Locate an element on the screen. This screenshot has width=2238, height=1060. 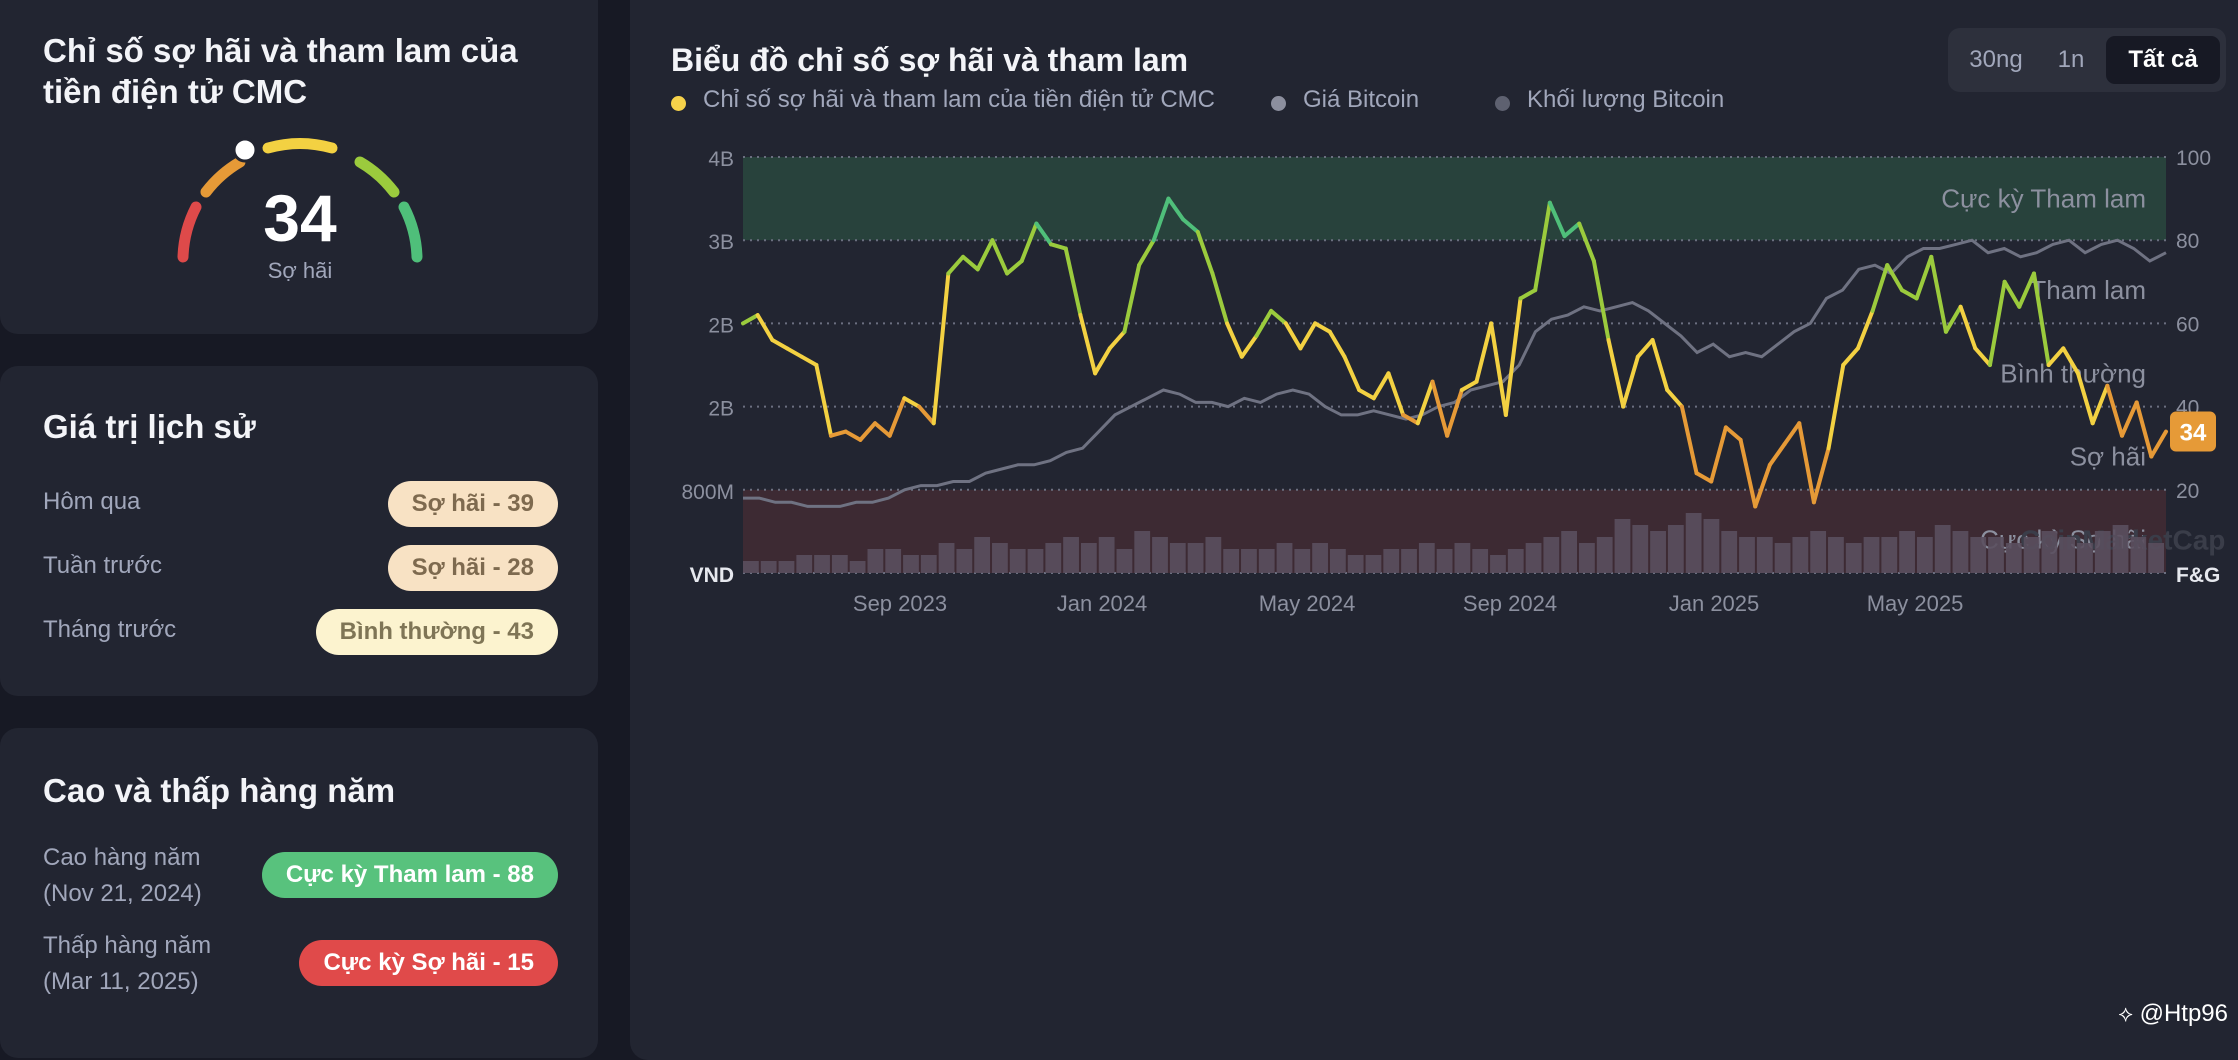
tab-30d: 30ng is located at coordinates (1996, 59).